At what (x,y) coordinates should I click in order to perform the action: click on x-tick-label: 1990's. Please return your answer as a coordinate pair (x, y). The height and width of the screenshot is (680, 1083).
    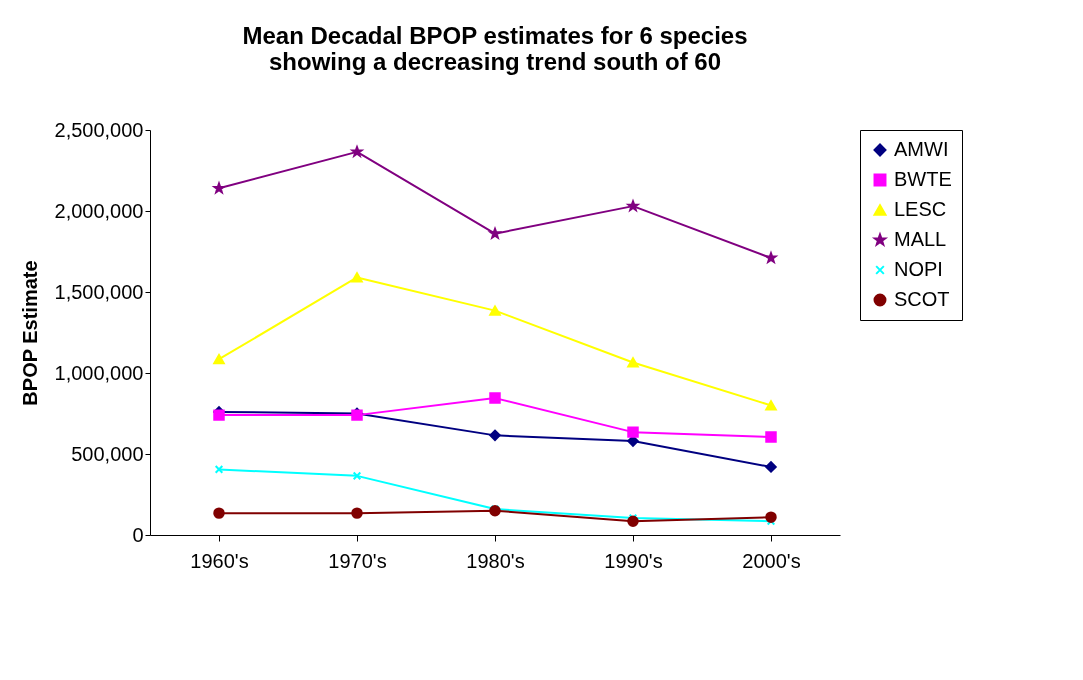
    Looking at the image, I should click on (633, 560).